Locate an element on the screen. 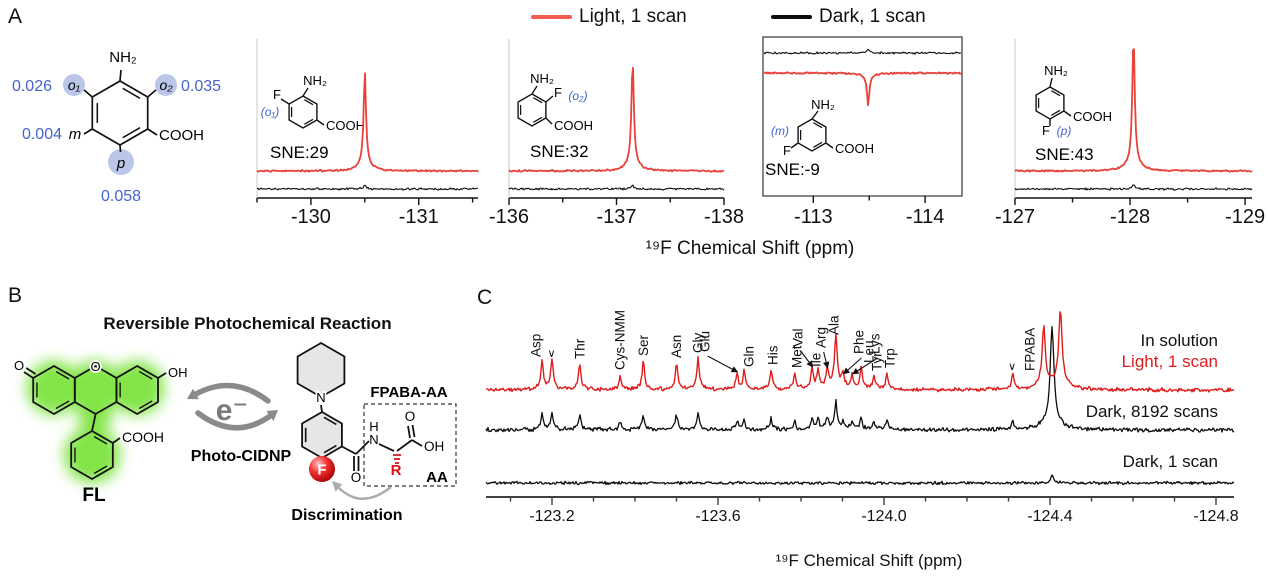 The height and width of the screenshot is (582, 1268). peak-label-thr: Thr is located at coordinates (579, 348).